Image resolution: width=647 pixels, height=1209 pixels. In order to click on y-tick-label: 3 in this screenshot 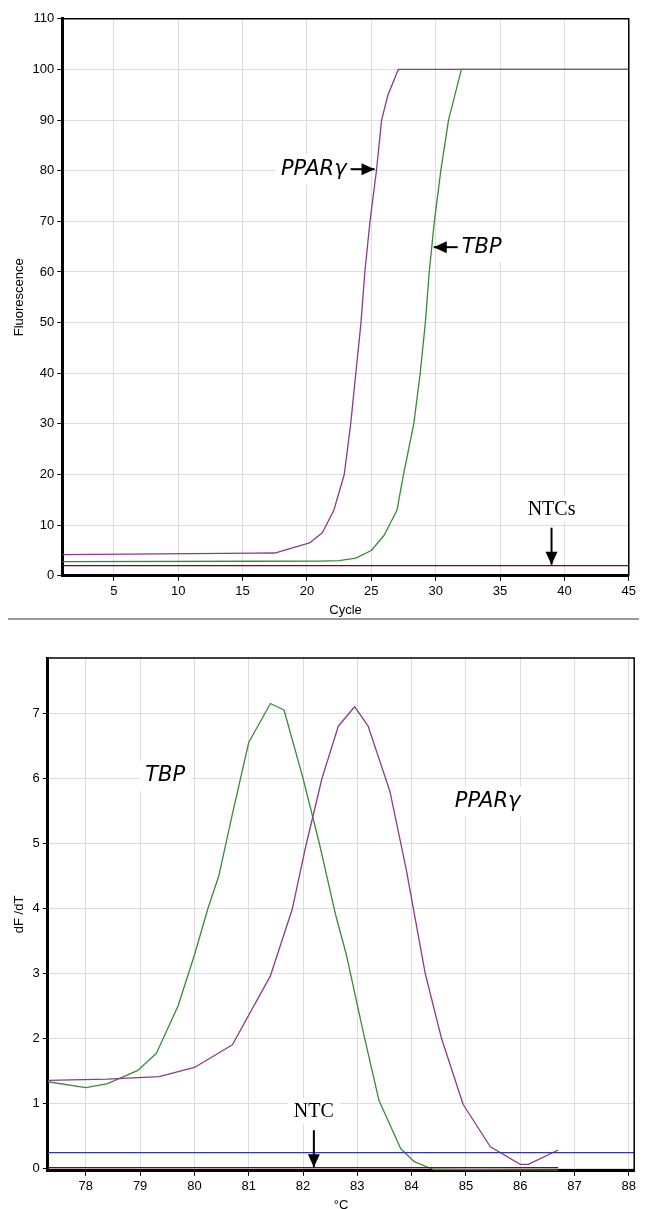, I will do `click(36, 972)`.